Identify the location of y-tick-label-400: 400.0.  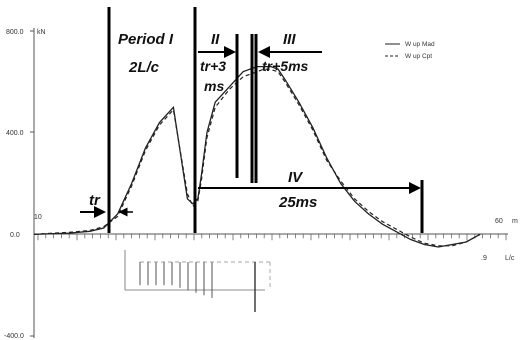
(15, 133).